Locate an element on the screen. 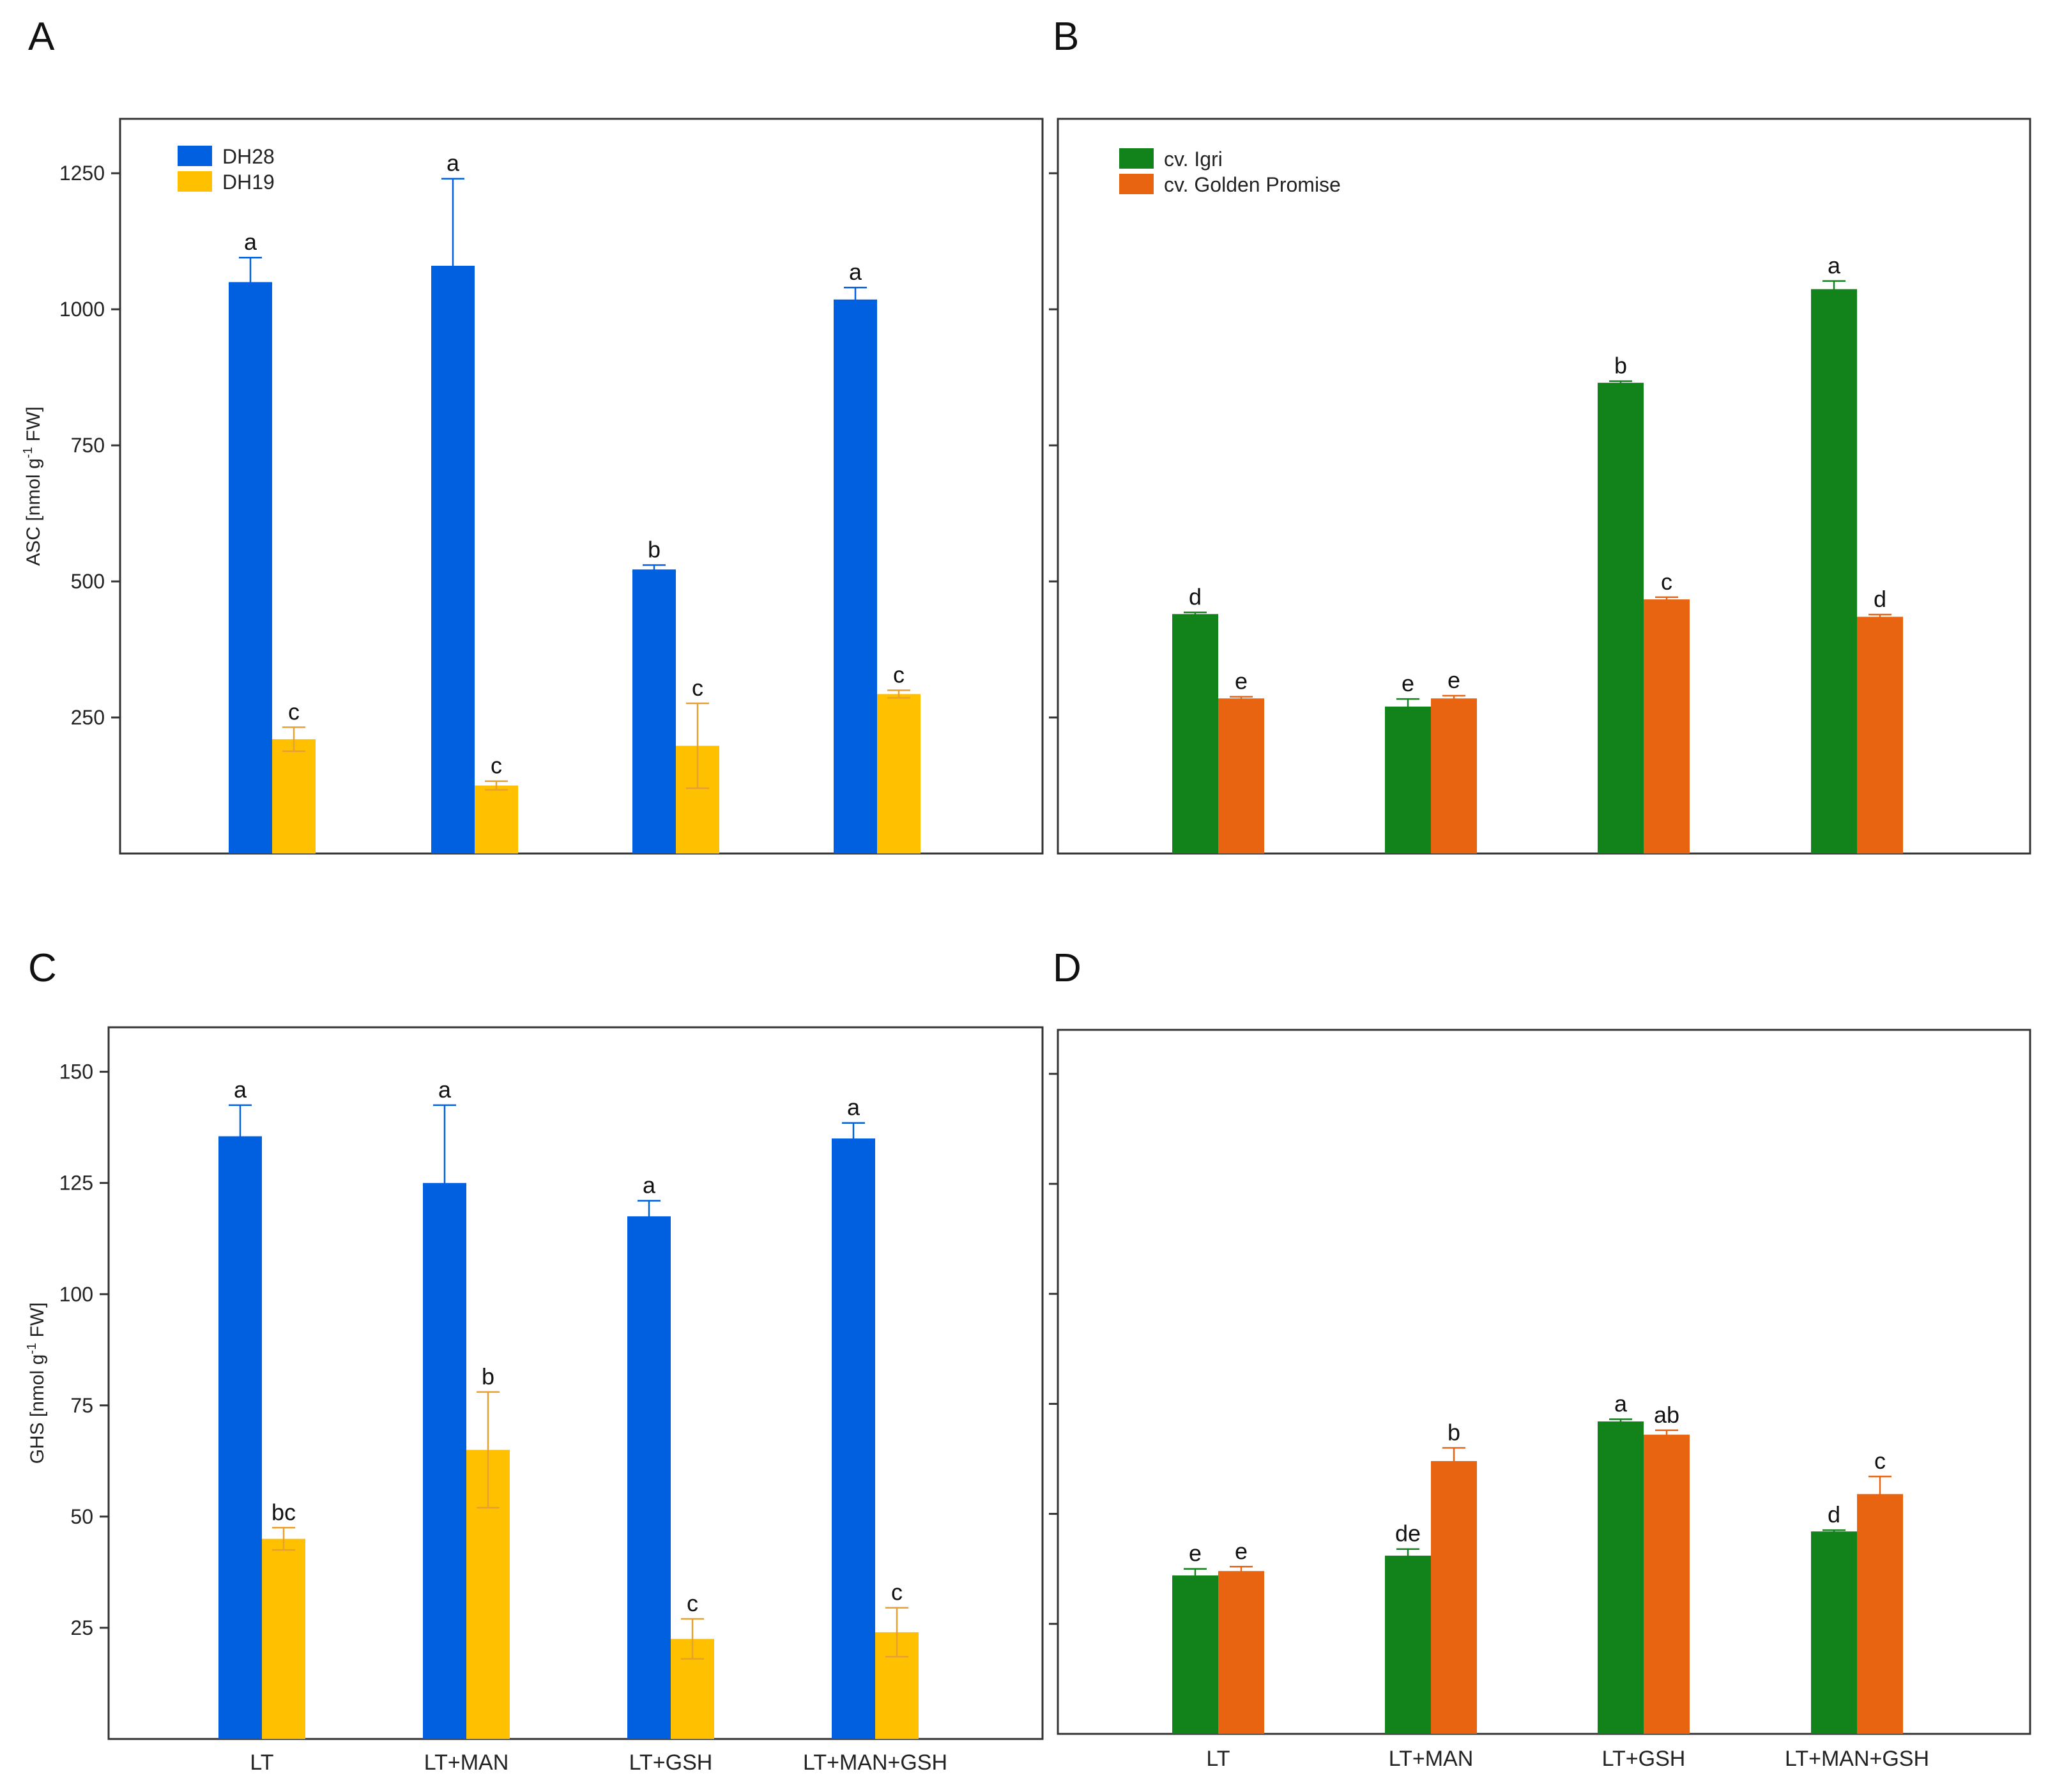  significance-label: ab is located at coordinates (1666, 1415).